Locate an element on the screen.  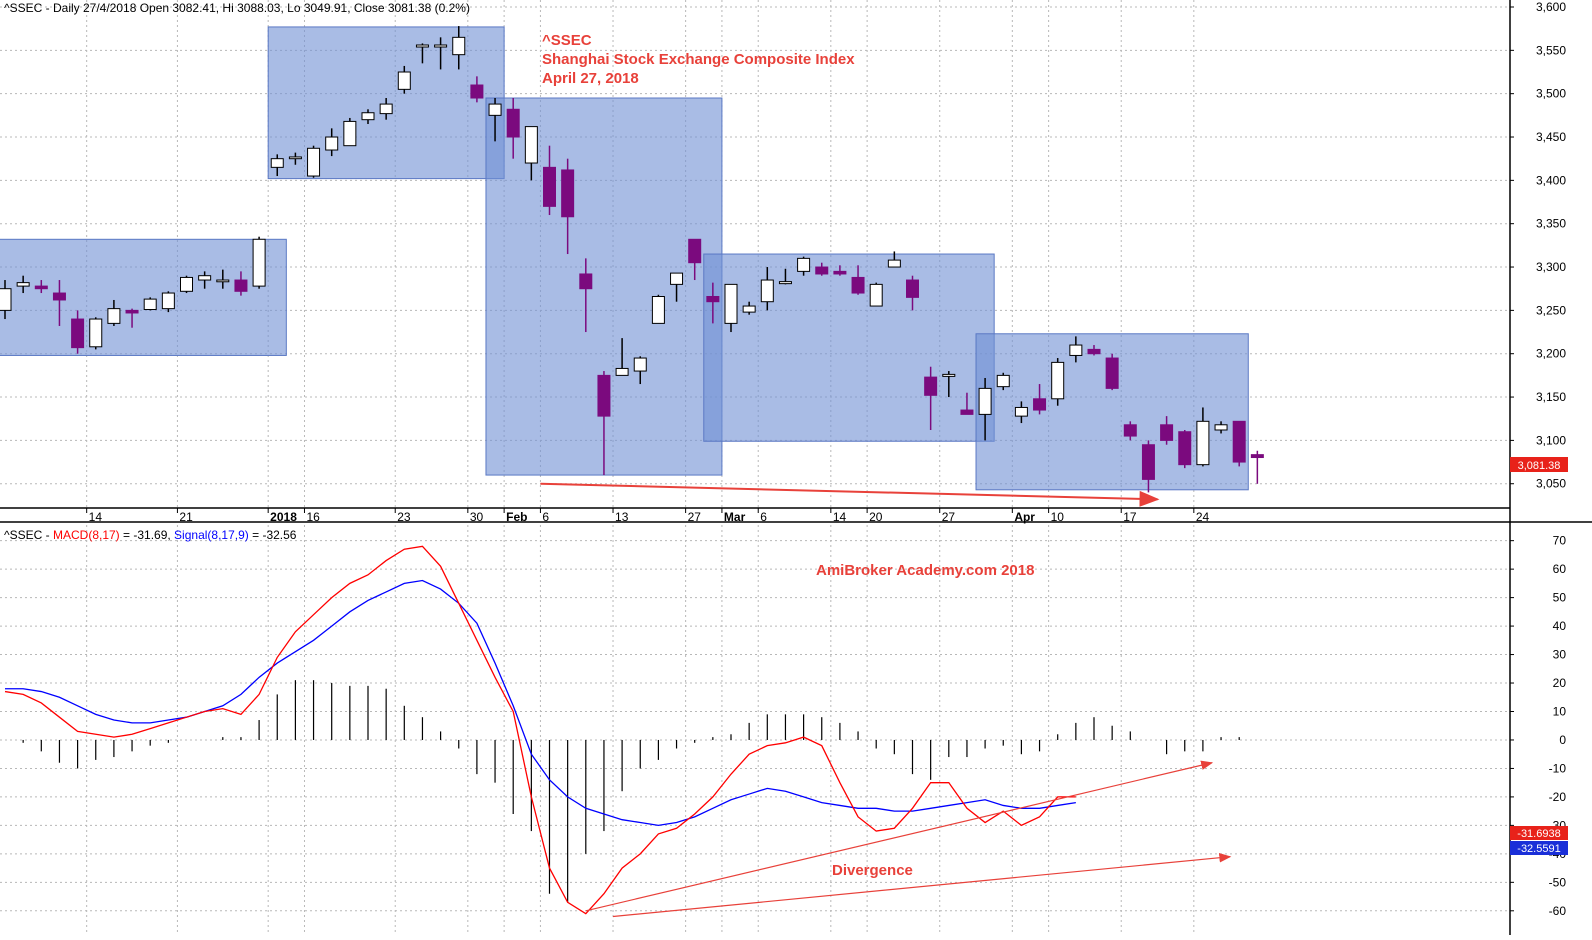
x-tick-label: Feb is located at coordinates (516, 517).